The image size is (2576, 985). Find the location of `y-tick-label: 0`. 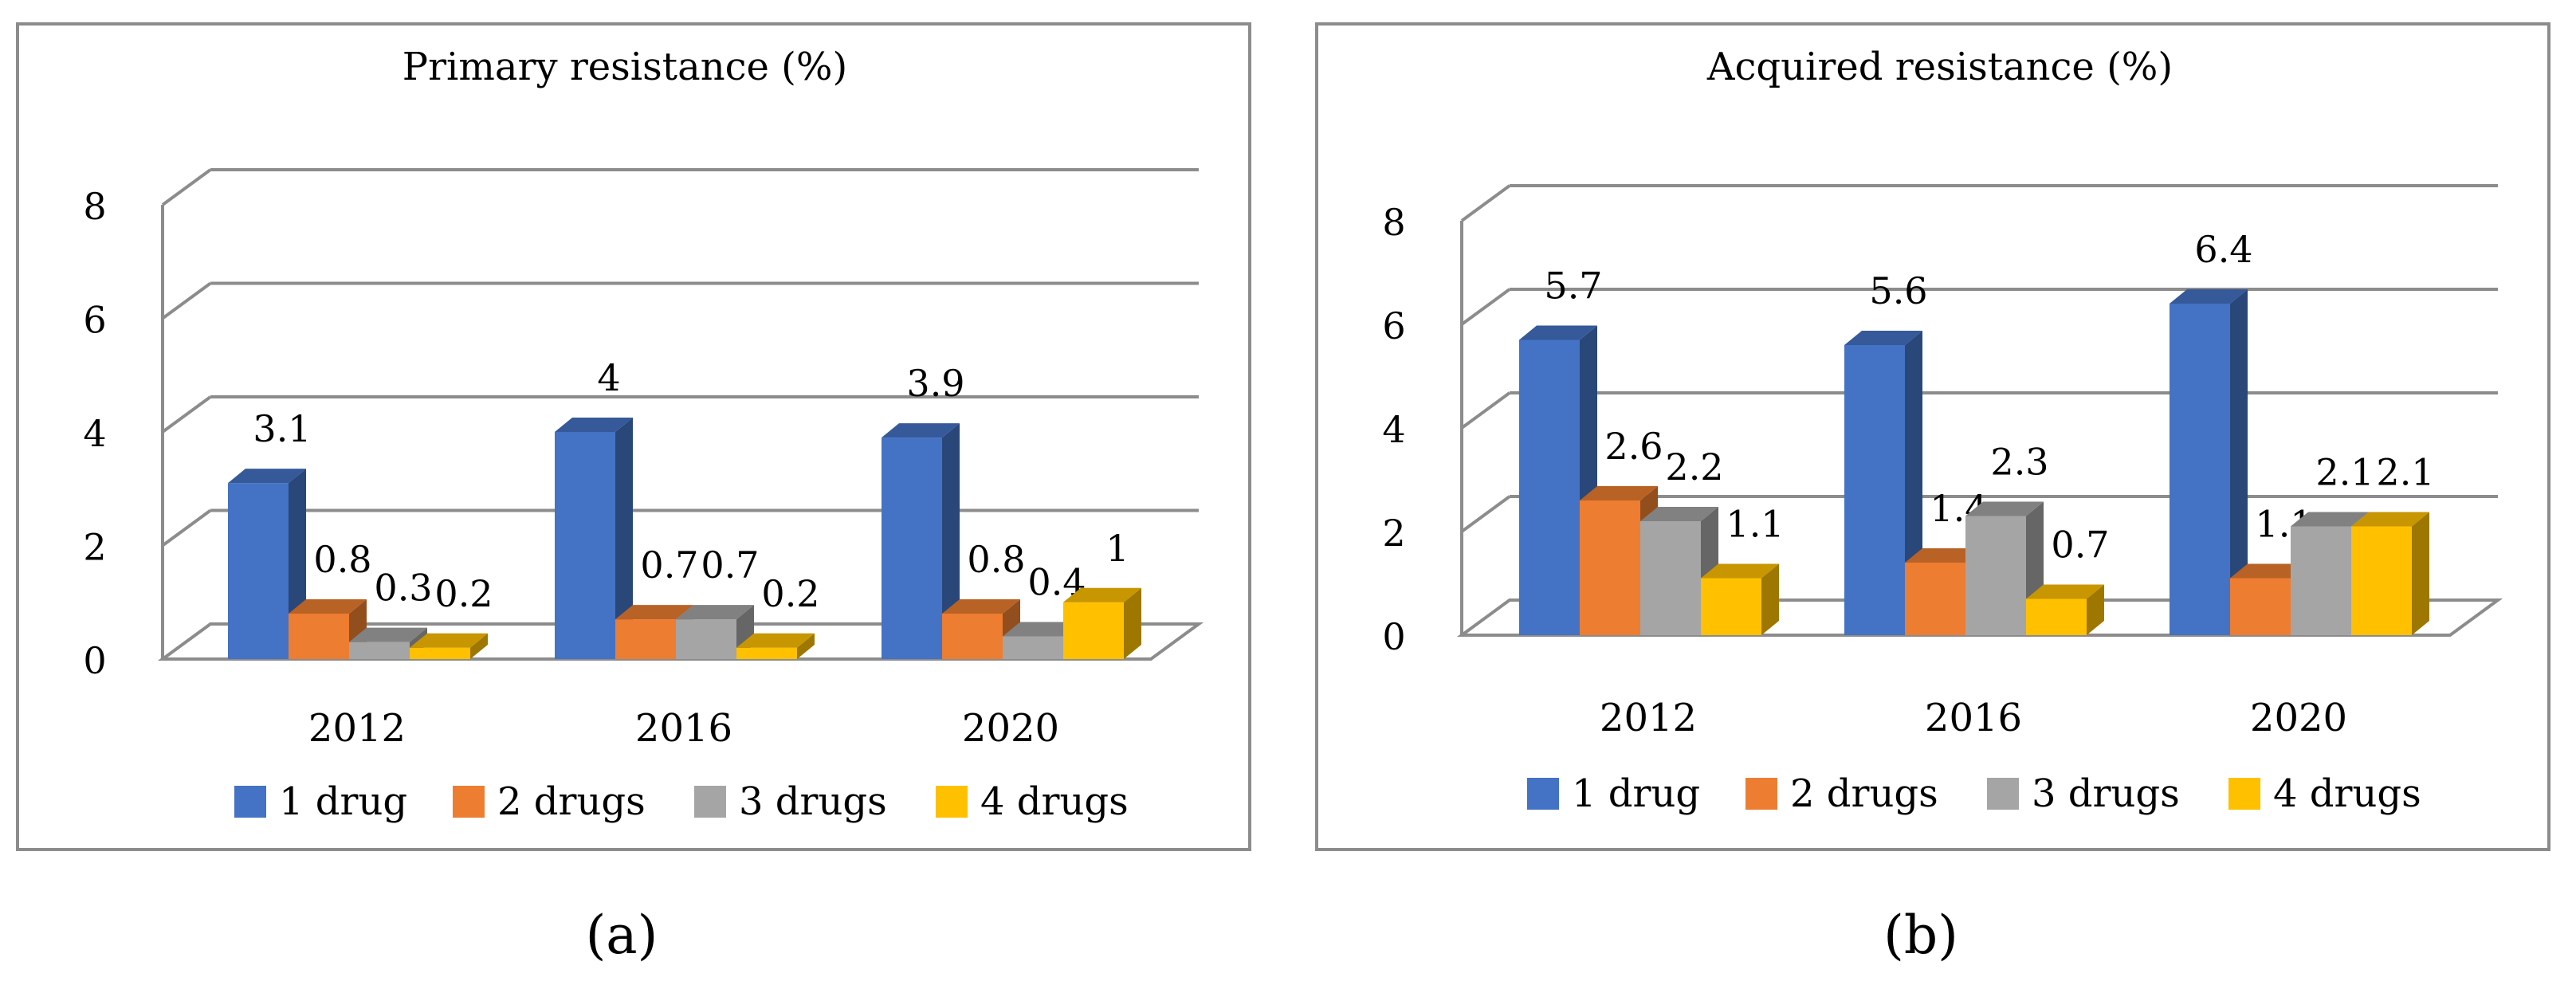

y-tick-label: 0 is located at coordinates (94, 660).